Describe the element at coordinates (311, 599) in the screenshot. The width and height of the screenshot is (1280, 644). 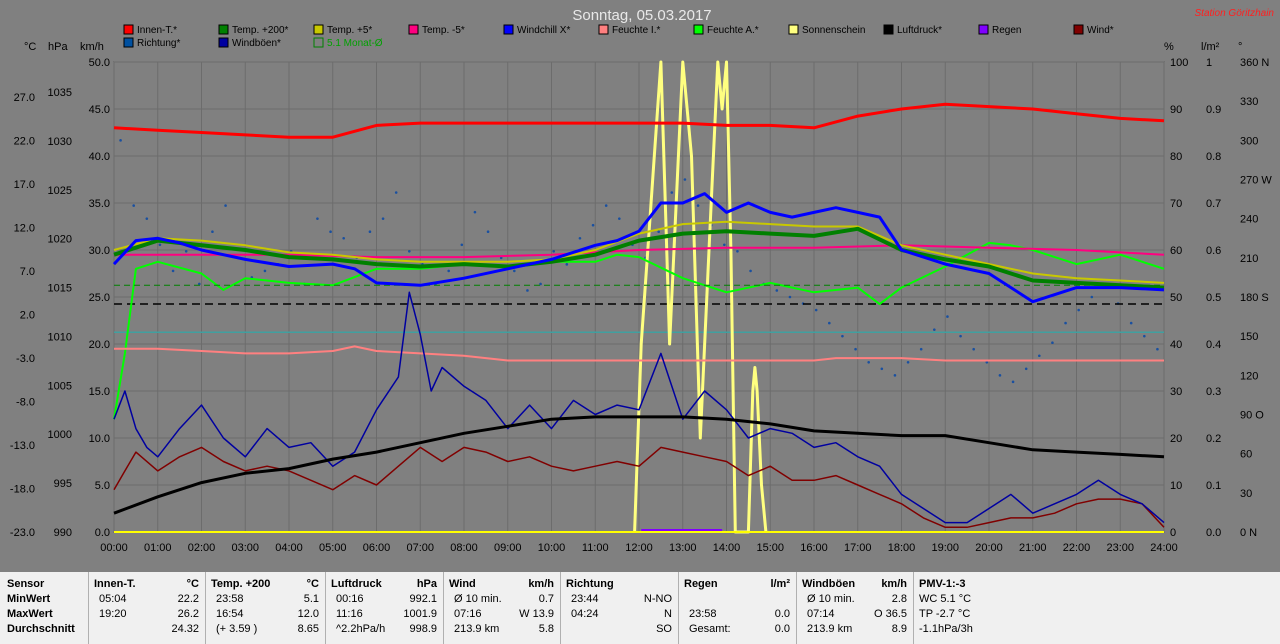
I see `cell-value: 5.1` at that location.